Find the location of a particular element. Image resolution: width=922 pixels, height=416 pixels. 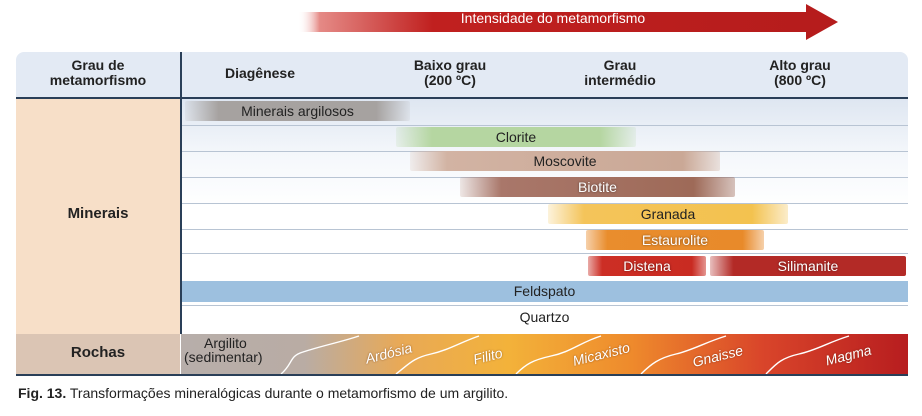

header-divider is located at coordinates (462, 98).